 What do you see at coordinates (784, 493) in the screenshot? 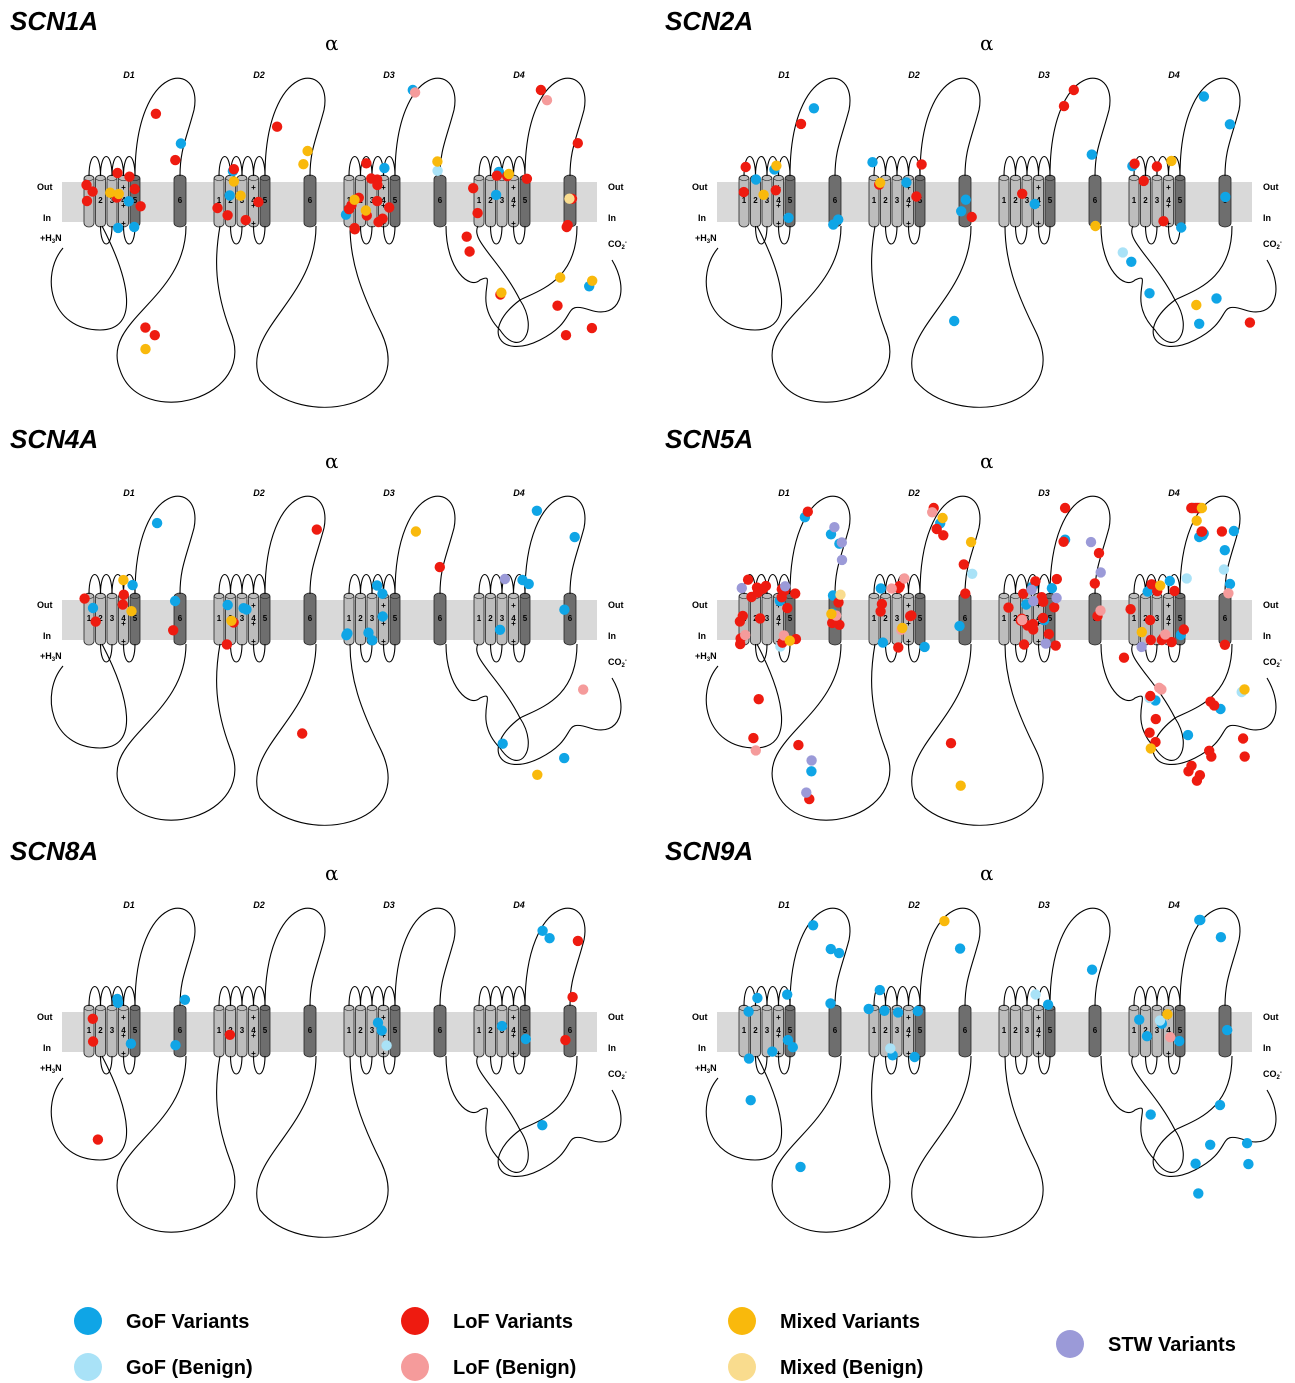
I see `domain-label: D1` at bounding box center [784, 493].